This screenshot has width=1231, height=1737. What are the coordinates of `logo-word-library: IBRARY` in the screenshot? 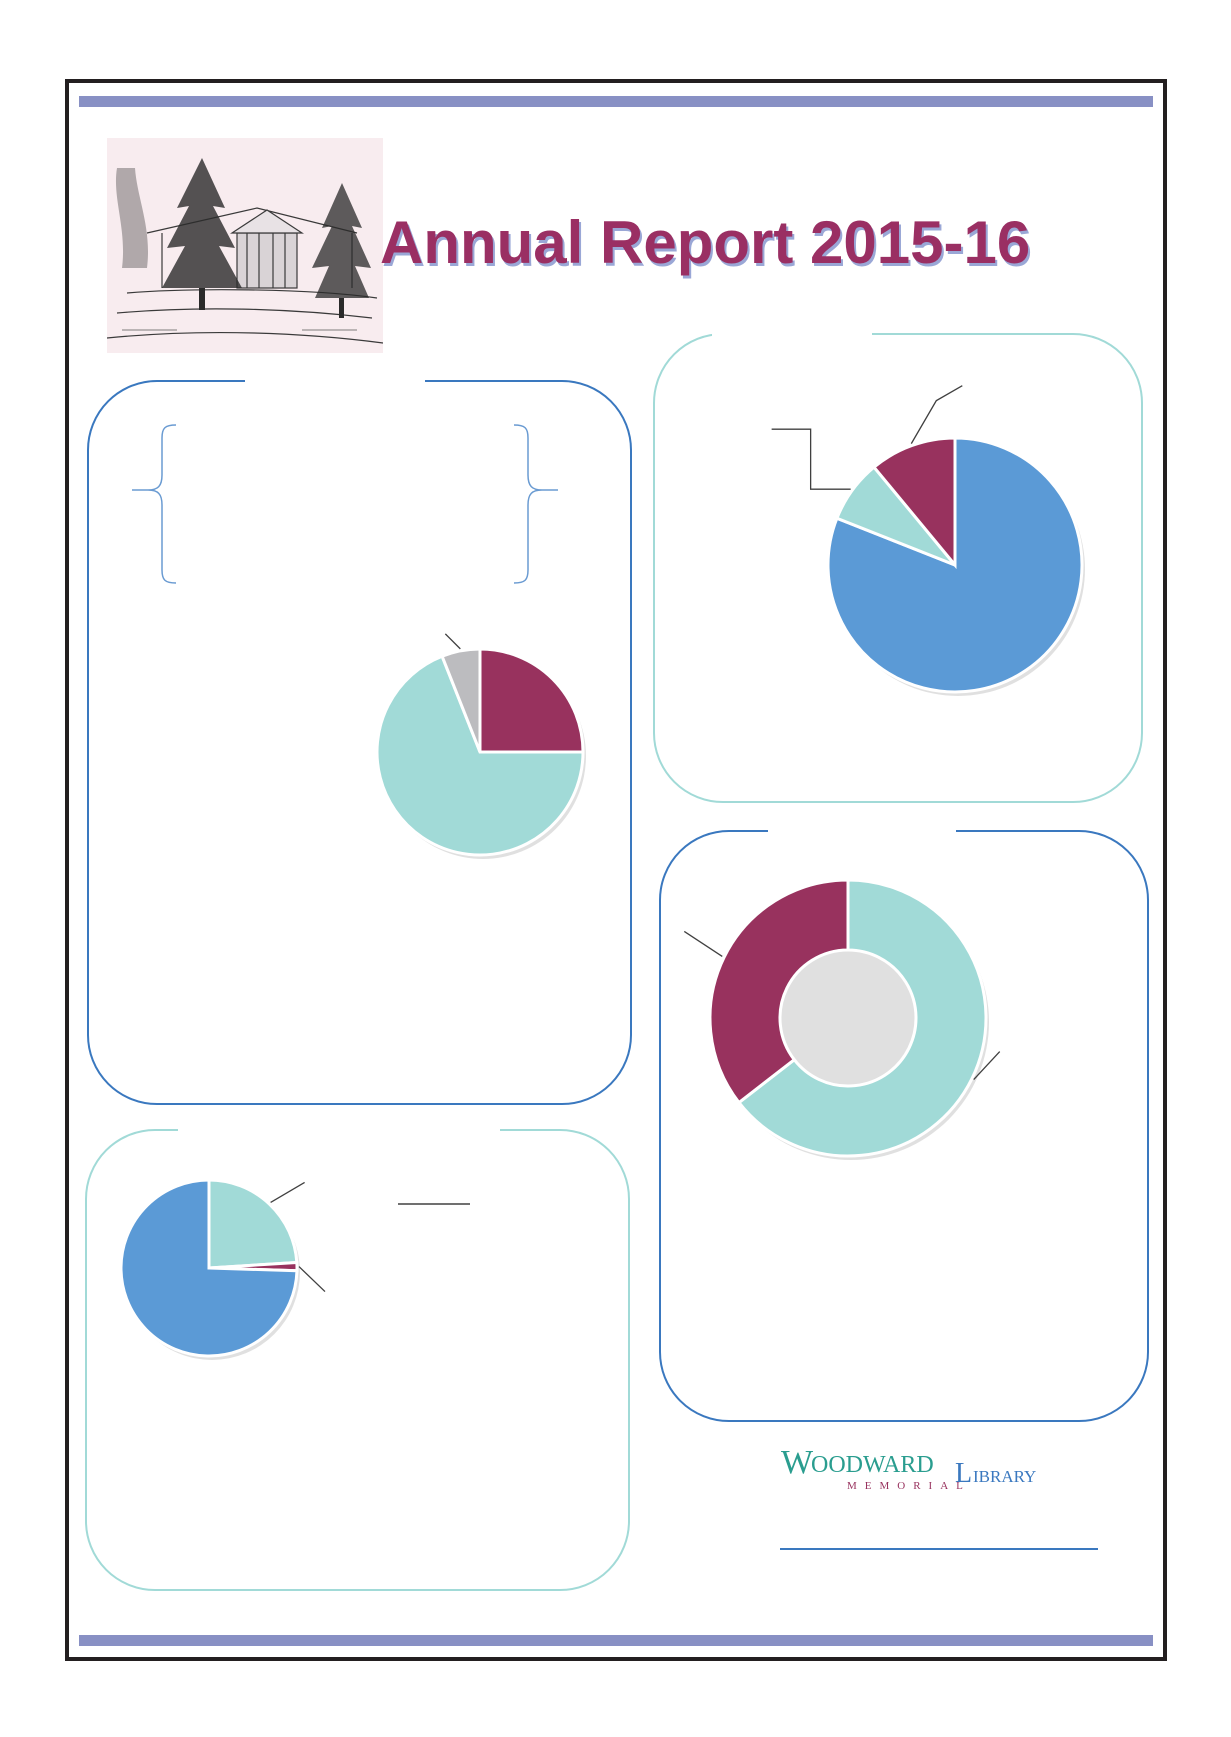 It's located at (1005, 1476).